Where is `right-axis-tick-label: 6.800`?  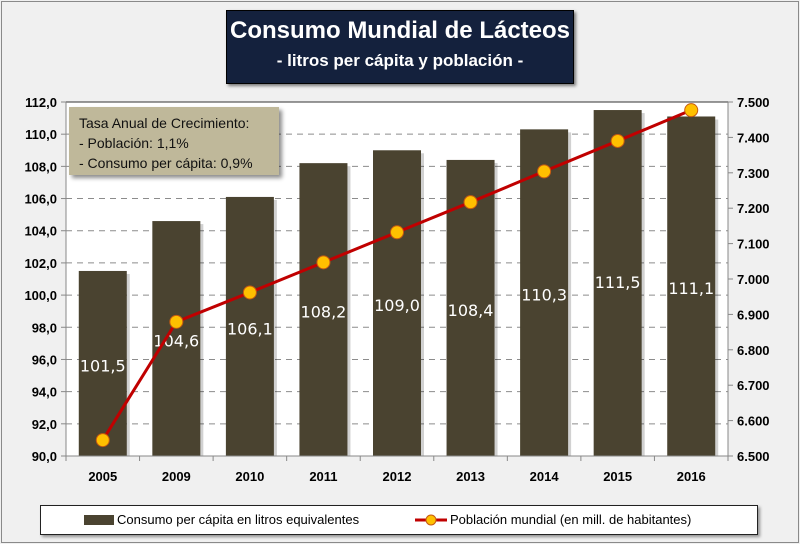
right-axis-tick-label: 6.800 is located at coordinates (753, 350).